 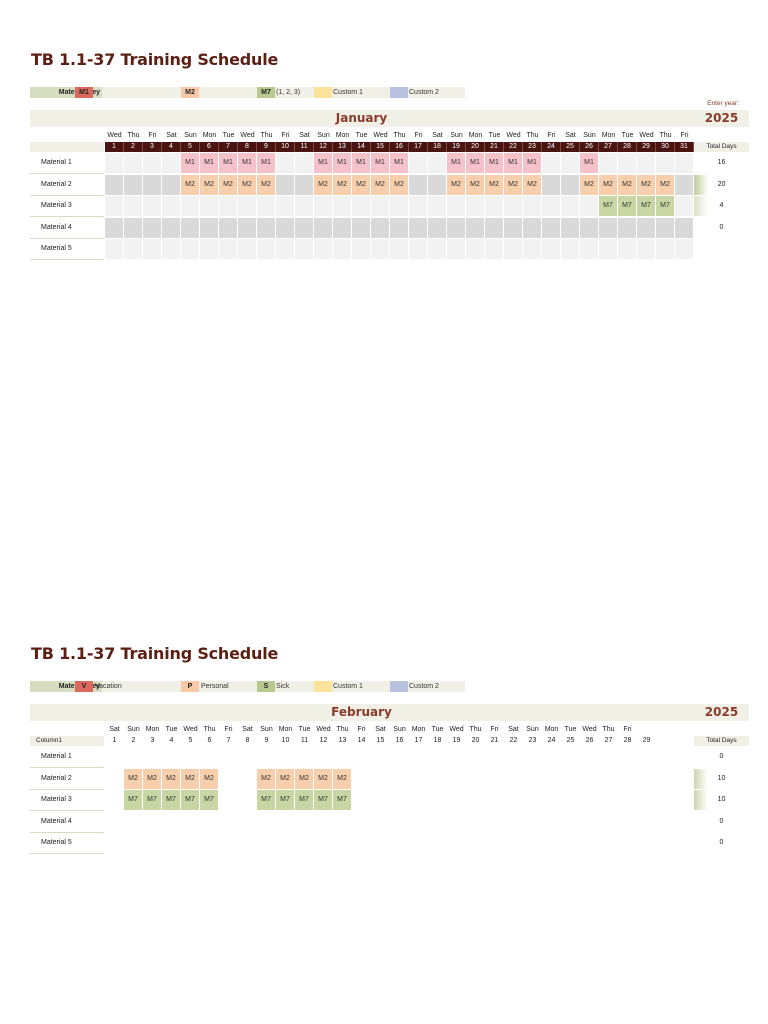 What do you see at coordinates (721, 118) in the screenshot?
I see `year-value: 2025` at bounding box center [721, 118].